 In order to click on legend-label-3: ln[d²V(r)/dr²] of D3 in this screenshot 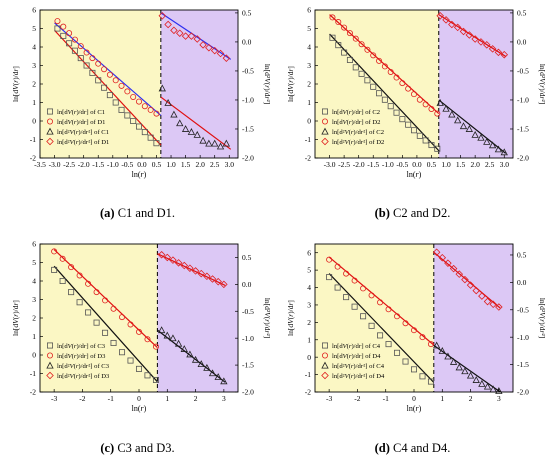, I will do `click(83, 376)`.